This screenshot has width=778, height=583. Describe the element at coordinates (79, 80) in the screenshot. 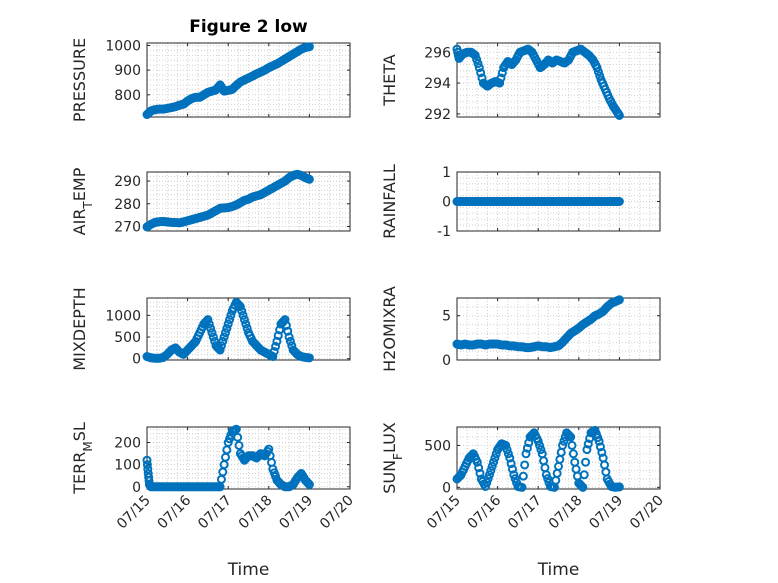

I see `y-axis-label: PRESSURE` at that location.